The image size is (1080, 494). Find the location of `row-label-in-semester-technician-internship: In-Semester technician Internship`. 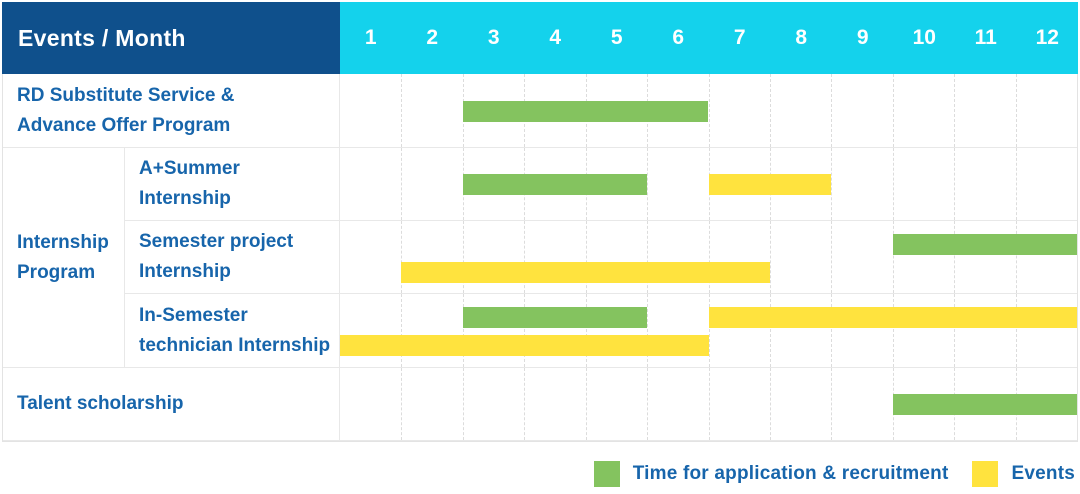

row-label-in-semester-technician-internship: In-Semester technician Internship is located at coordinates (232, 331).